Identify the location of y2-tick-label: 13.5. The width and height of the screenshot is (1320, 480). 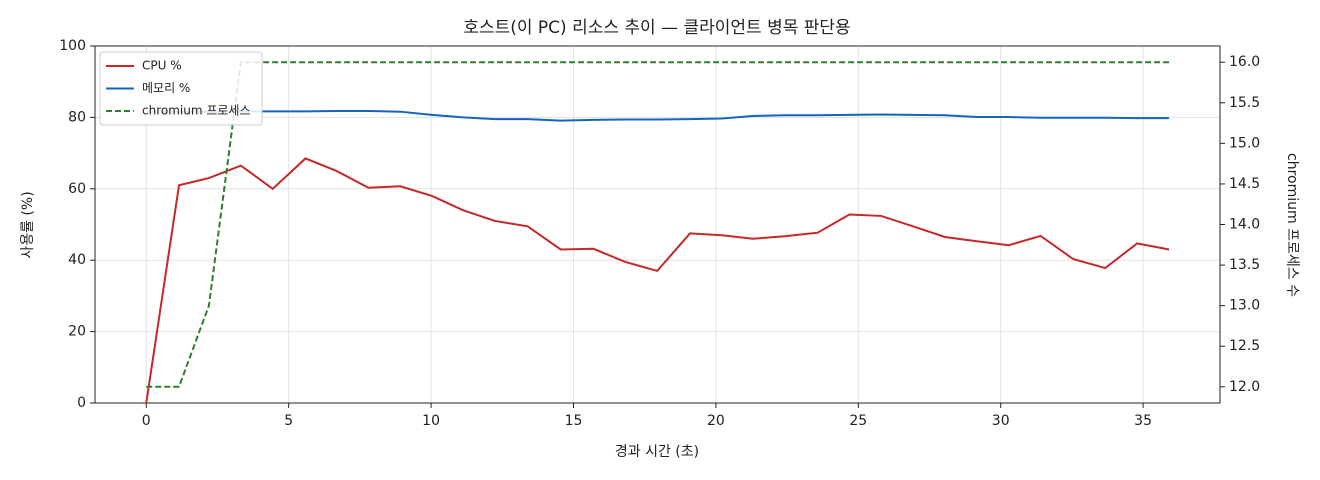
(1244, 265).